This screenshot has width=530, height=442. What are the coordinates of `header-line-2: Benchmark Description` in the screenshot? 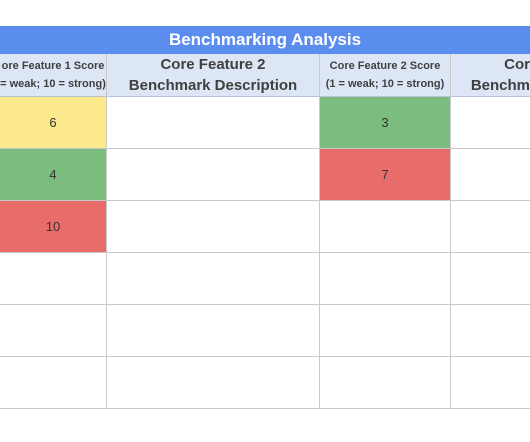 It's located at (213, 85).